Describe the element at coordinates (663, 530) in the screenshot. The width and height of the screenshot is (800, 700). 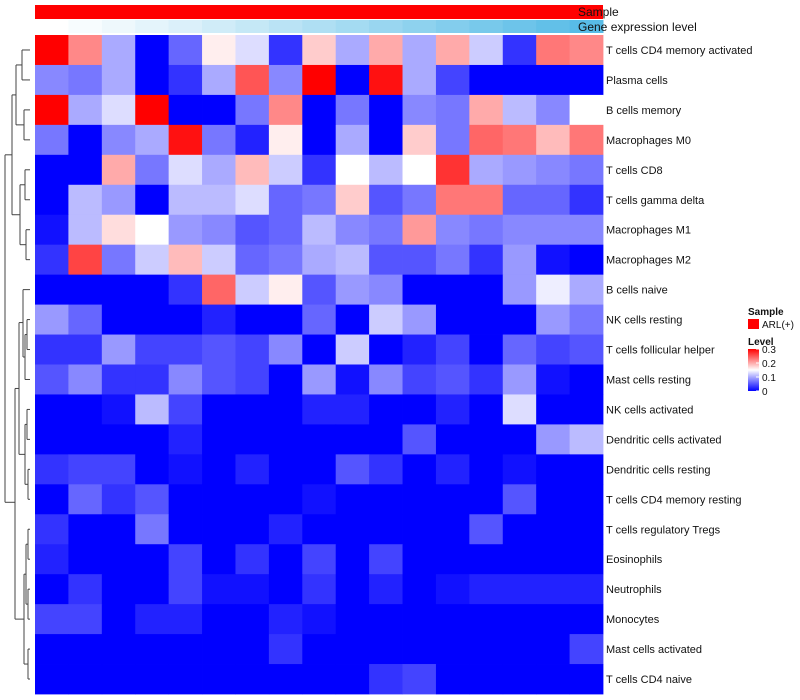
I see `row-label: T cells regulatory Tregs` at that location.